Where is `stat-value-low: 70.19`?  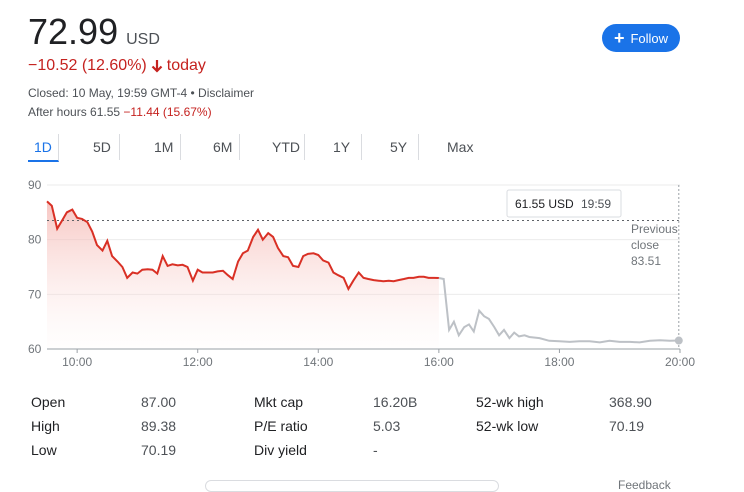
stat-value-low: 70.19 is located at coordinates (159, 450).